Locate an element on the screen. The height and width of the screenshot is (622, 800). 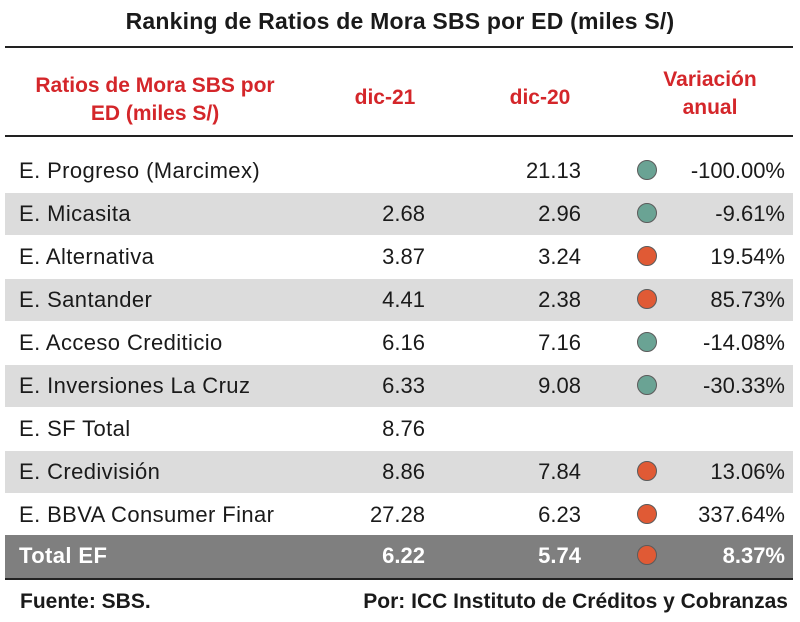
value-dic21: 2.68 is located at coordinates (403, 213).